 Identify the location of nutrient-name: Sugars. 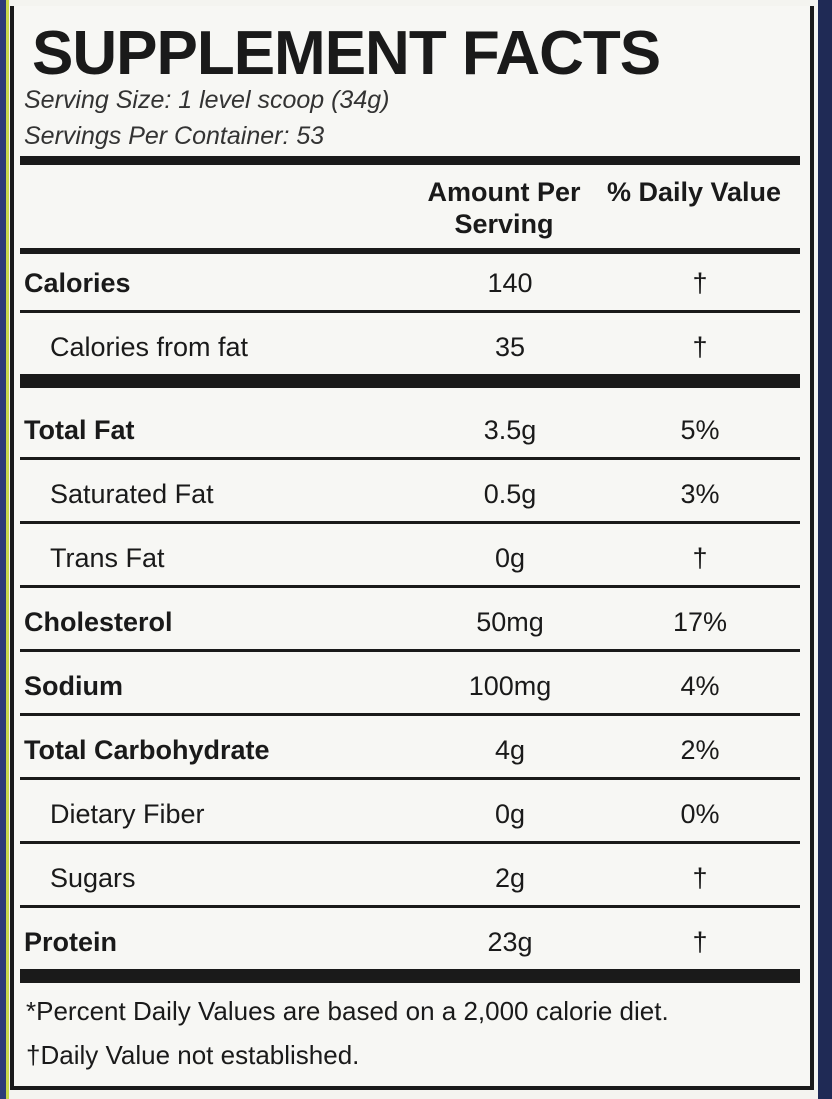
(93, 878).